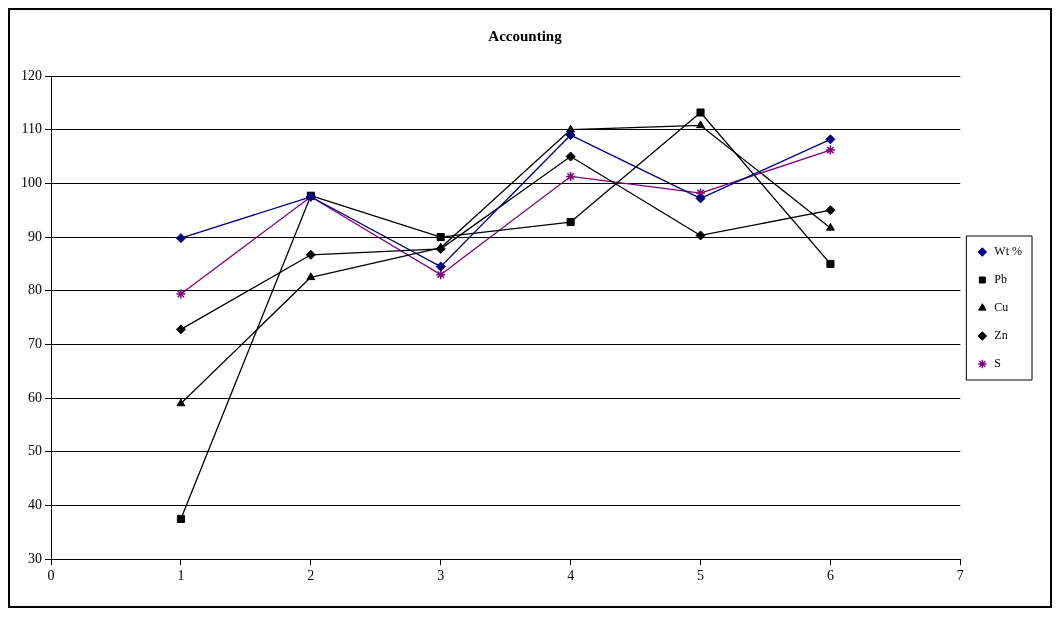 The height and width of the screenshot is (618, 1060). I want to click on x-tick-label: 7, so click(960, 576).